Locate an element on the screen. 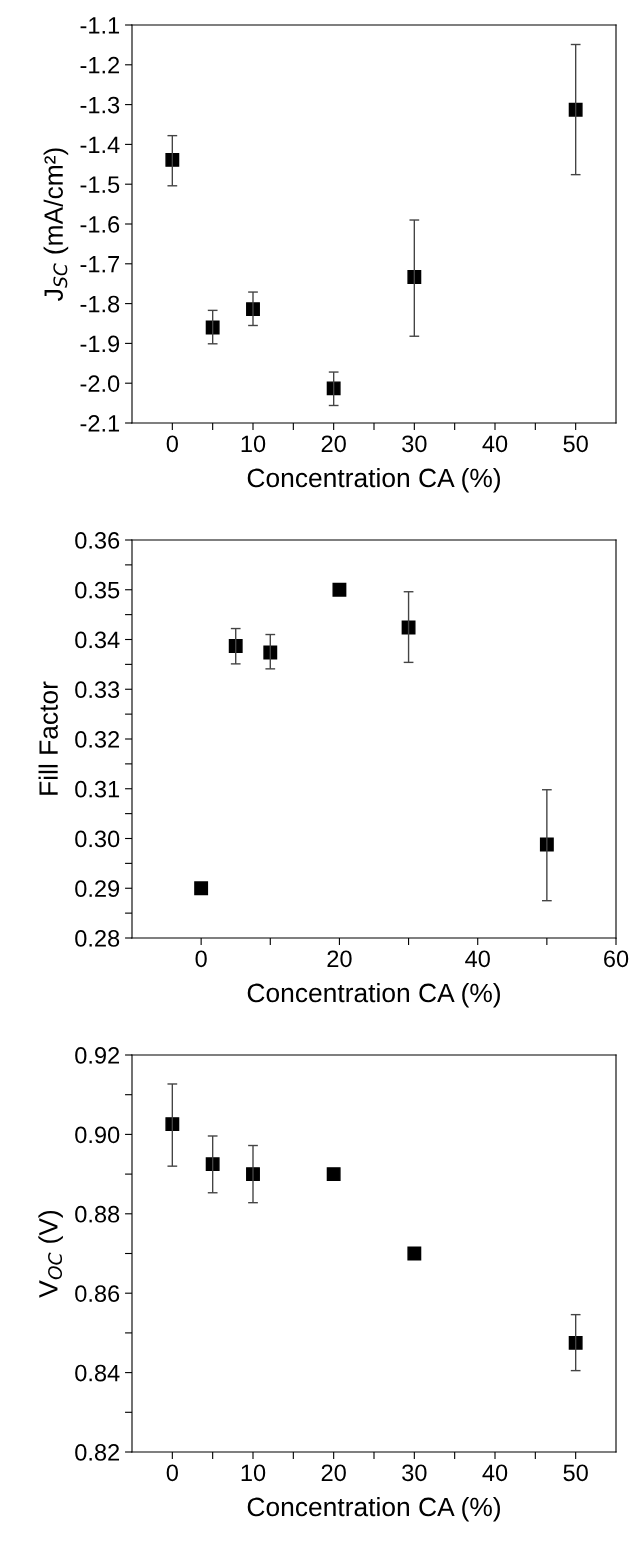 This screenshot has width=635, height=1545. y-tick-label: -1.8 is located at coordinates (100, 304).